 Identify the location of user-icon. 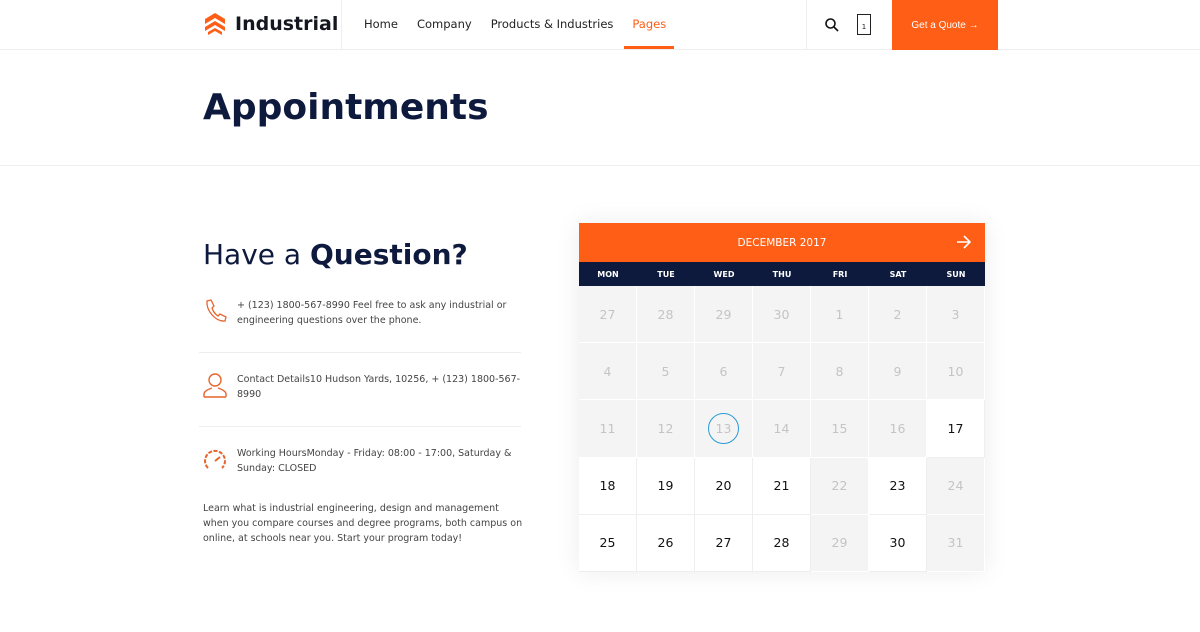
(215, 385).